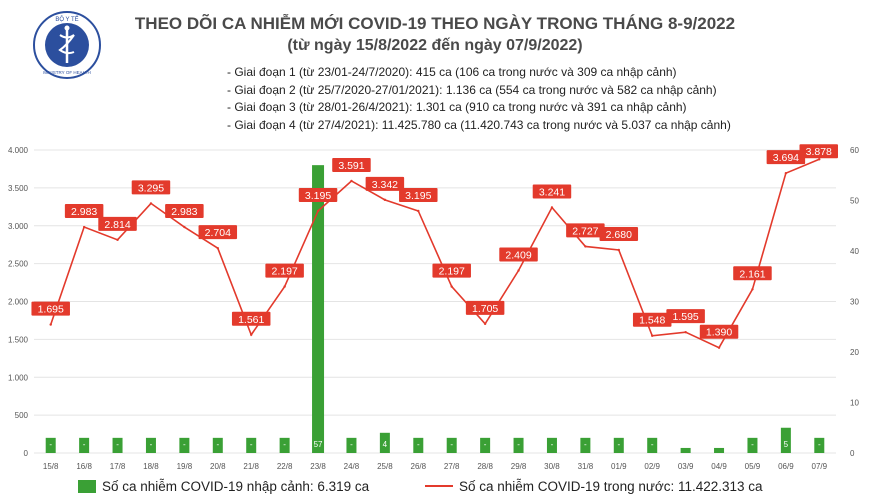 Image resolution: width=870 pixels, height=501 pixels. I want to click on line-value-label: 3.342, so click(385, 185).